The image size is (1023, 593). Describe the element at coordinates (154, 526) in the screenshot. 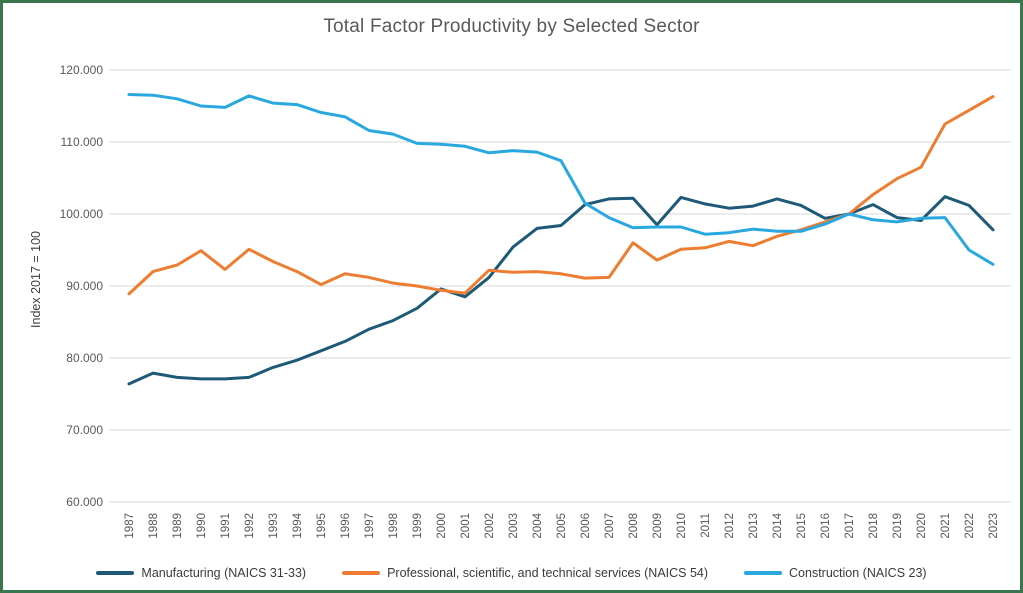

I see `x-tick-label-1988: 1988` at that location.